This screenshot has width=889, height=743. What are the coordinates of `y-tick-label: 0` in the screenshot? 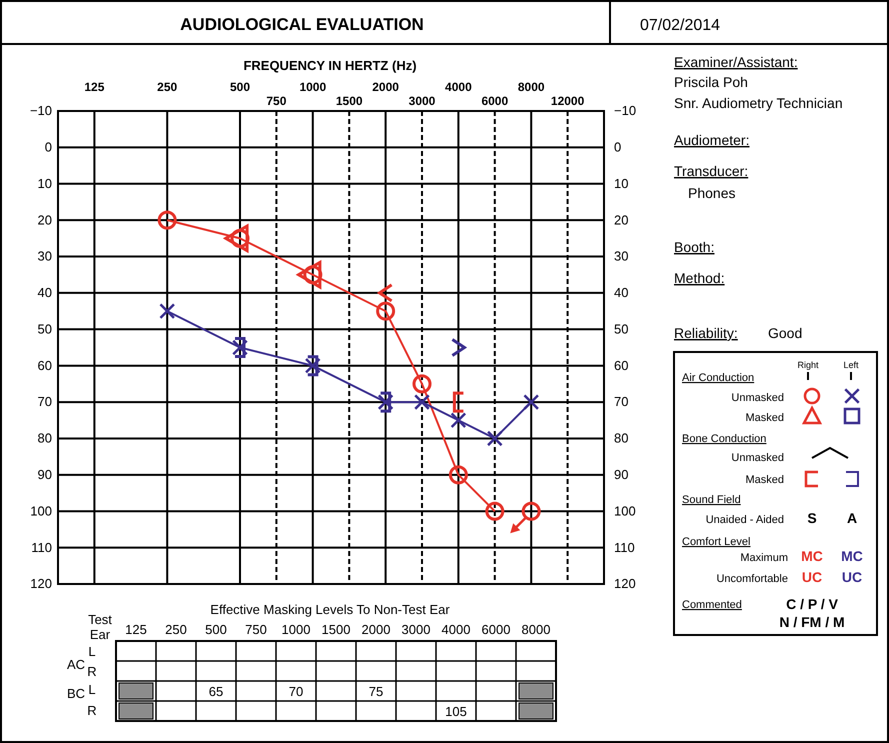 It's located at (48, 147).